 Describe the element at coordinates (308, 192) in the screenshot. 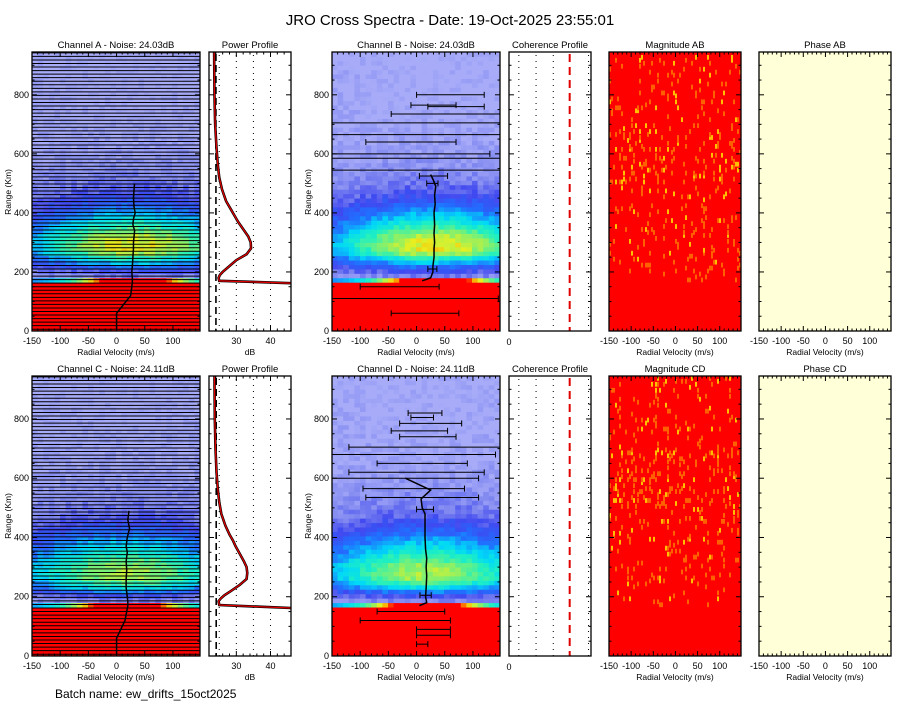

I see `channel-b-ylabel: Range (Km)` at that location.